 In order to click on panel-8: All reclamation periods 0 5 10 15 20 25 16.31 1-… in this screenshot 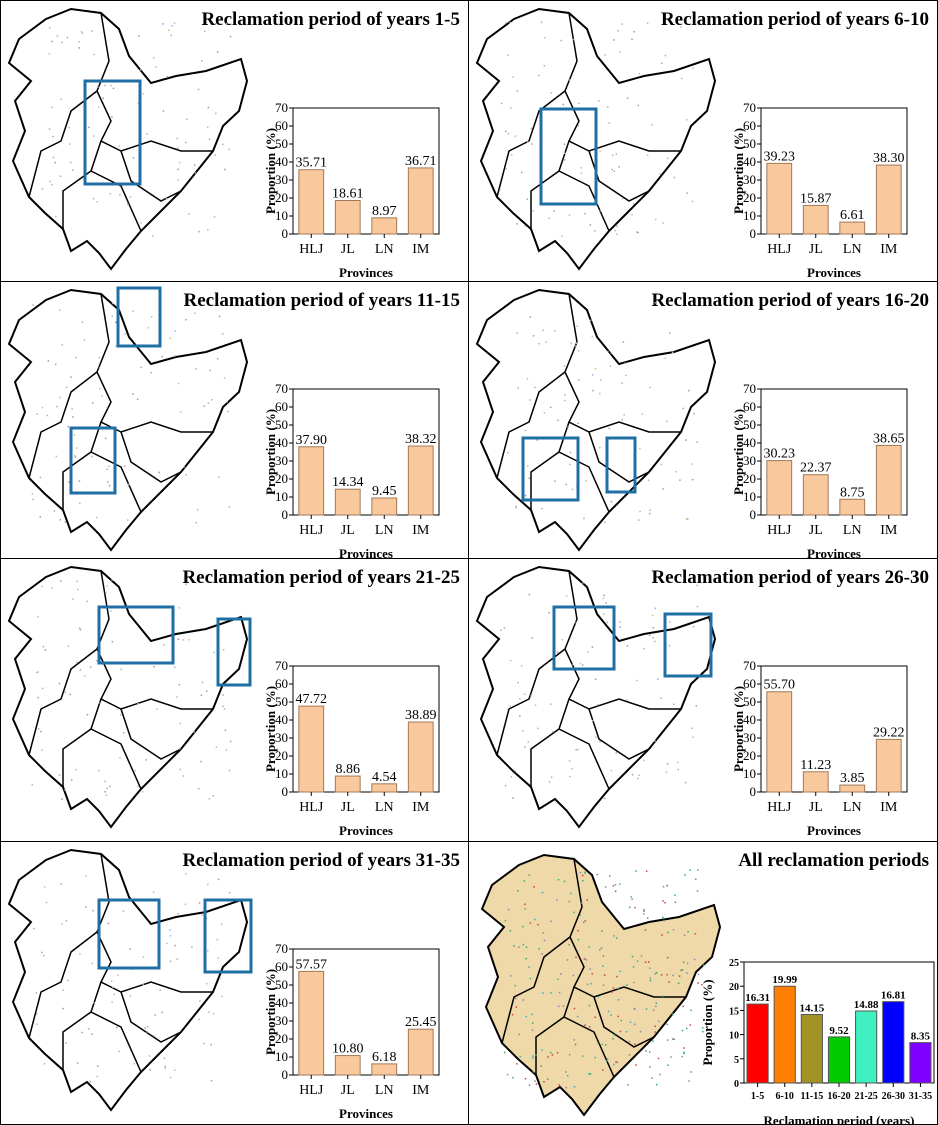, I will do `click(703, 983)`.